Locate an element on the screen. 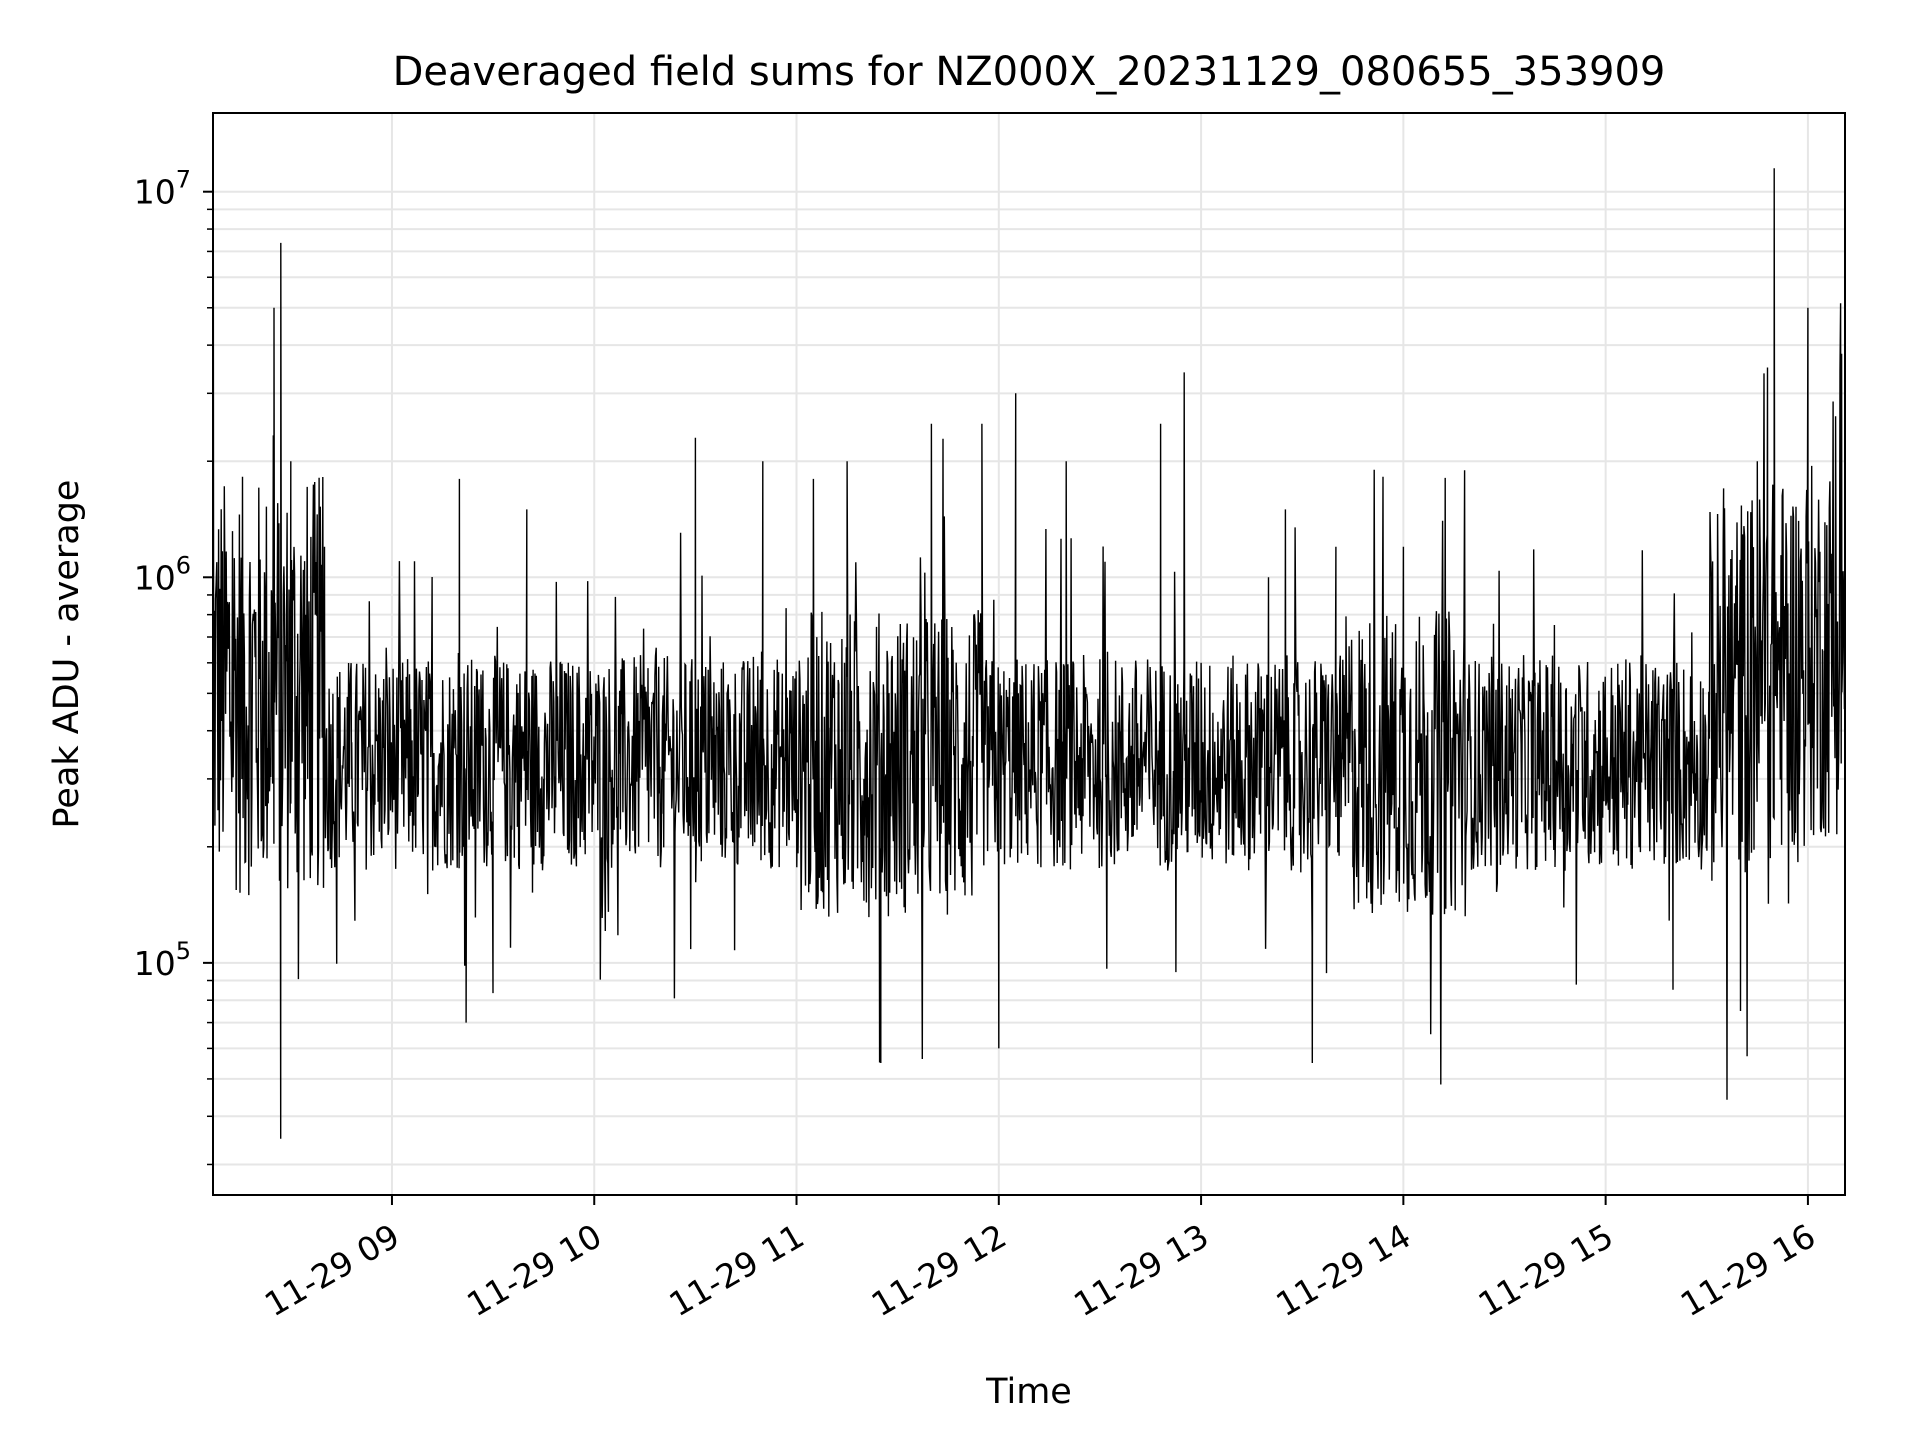 Image resolution: width=1920 pixels, height=1440 pixels. y-tick-label: 10⁷ is located at coordinates (162, 189).